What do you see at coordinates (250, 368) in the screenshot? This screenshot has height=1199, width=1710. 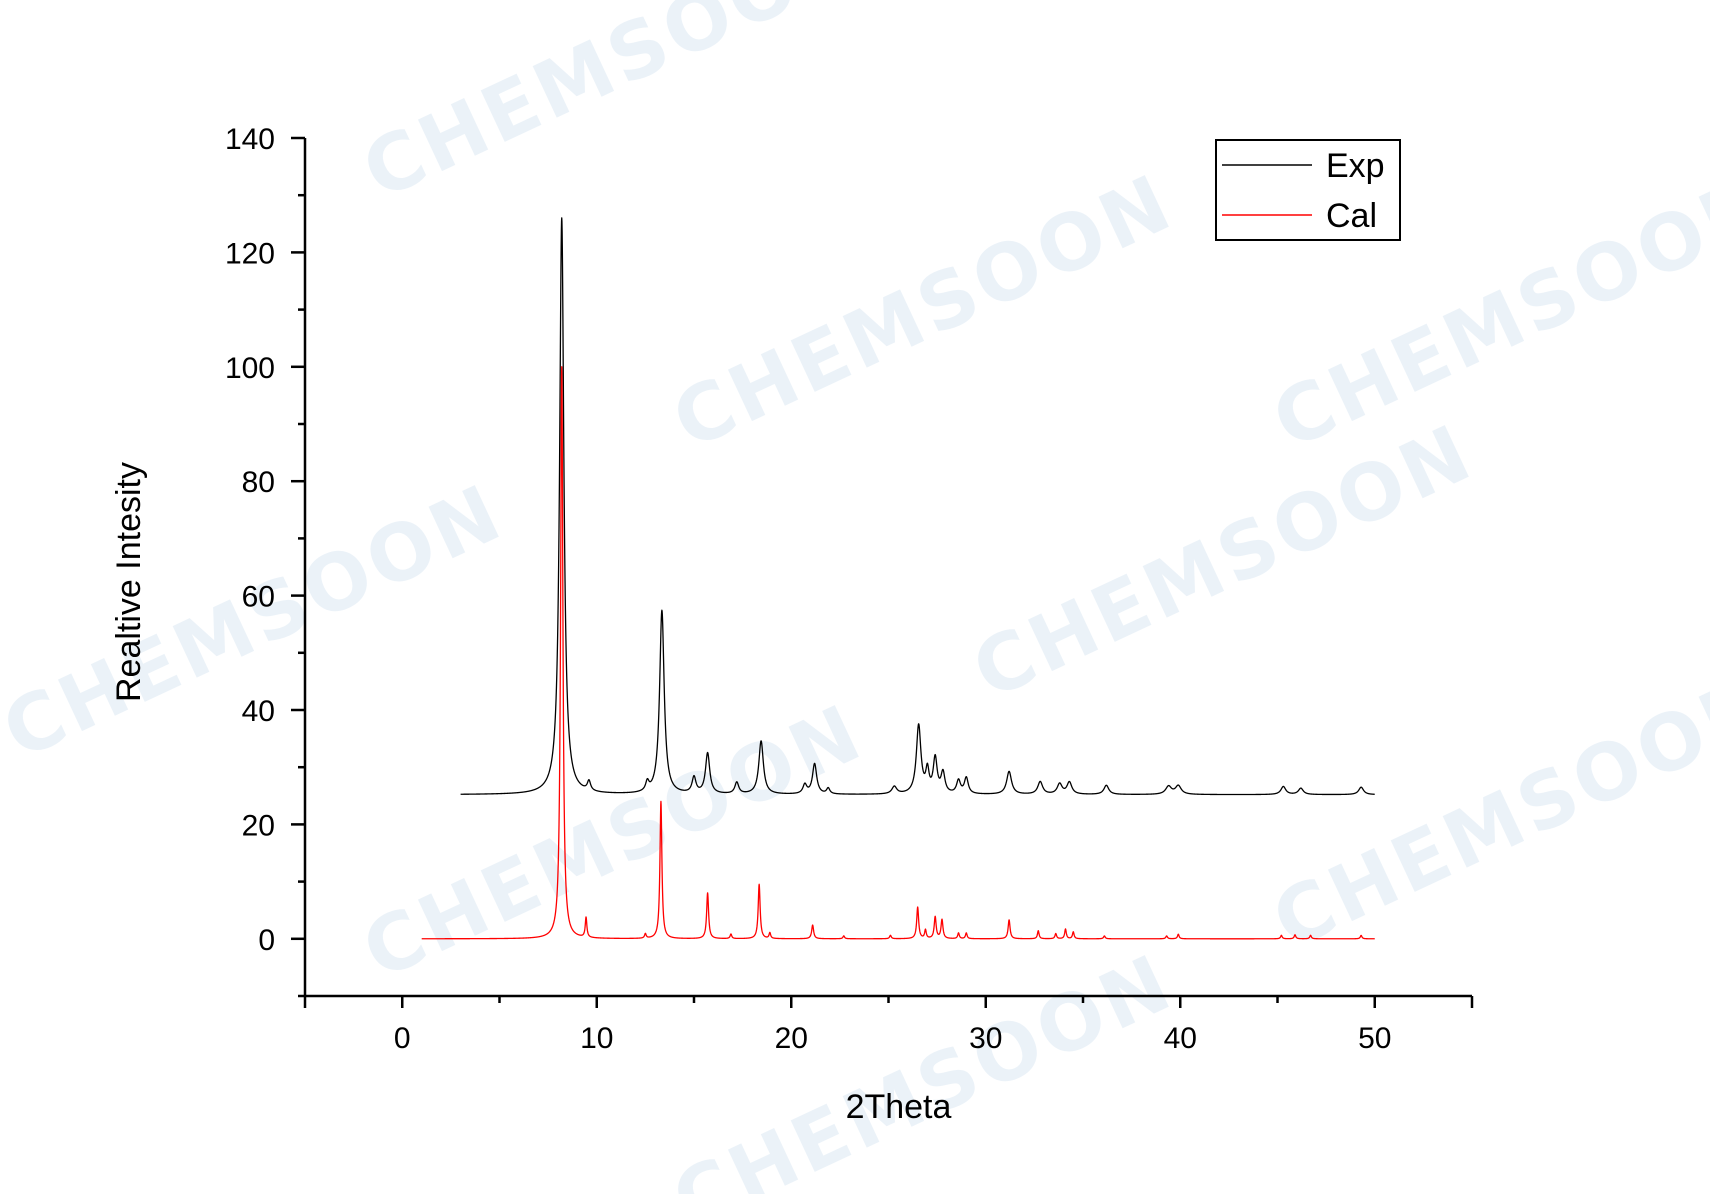 I see `y-tick-label: 100` at bounding box center [250, 368].